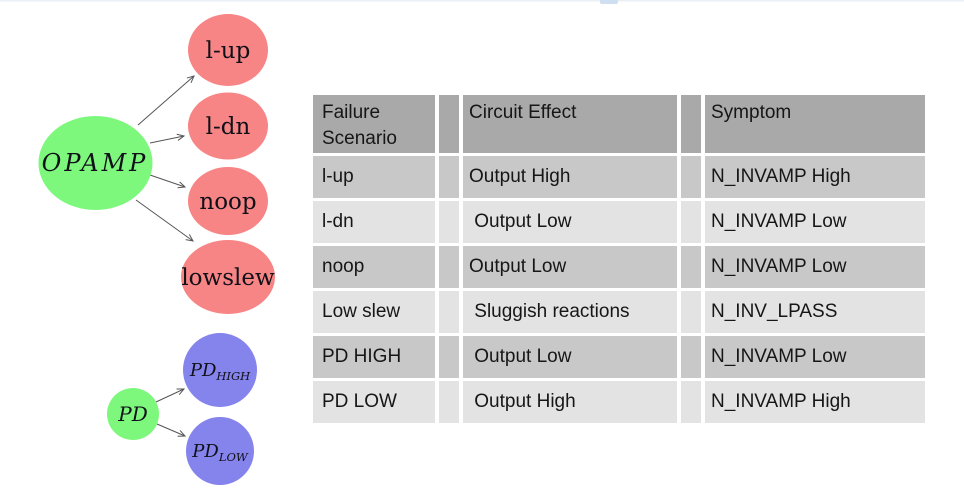 This screenshot has height=492, width=964. What do you see at coordinates (570, 124) in the screenshot?
I see `header-circuit-effect: Circuit Effect` at bounding box center [570, 124].